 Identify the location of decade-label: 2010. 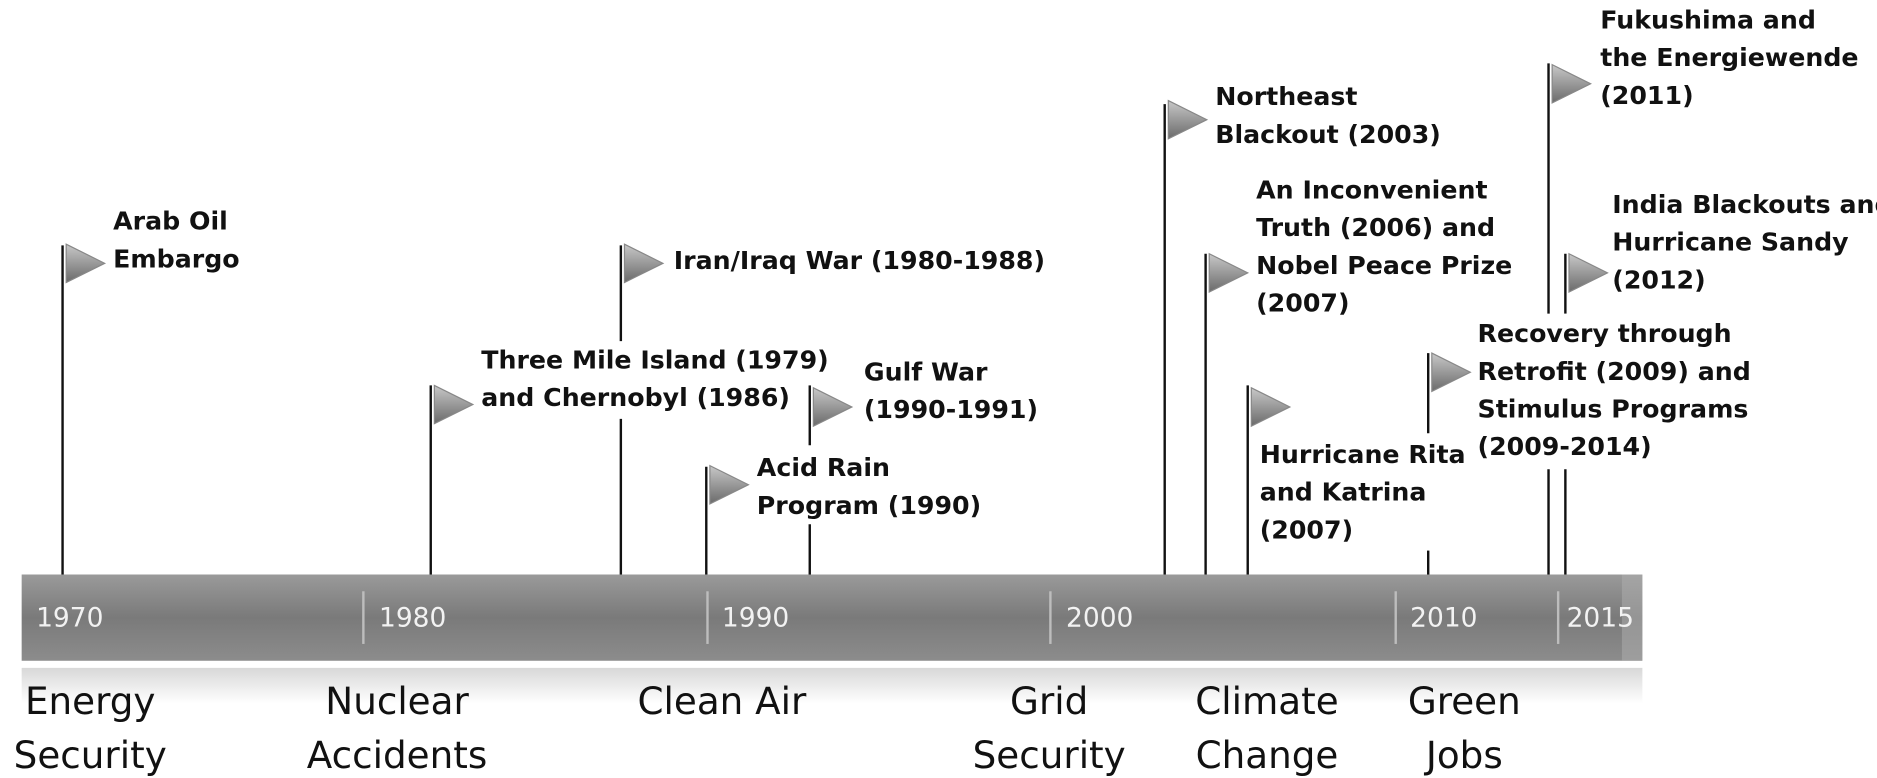
(1443, 617).